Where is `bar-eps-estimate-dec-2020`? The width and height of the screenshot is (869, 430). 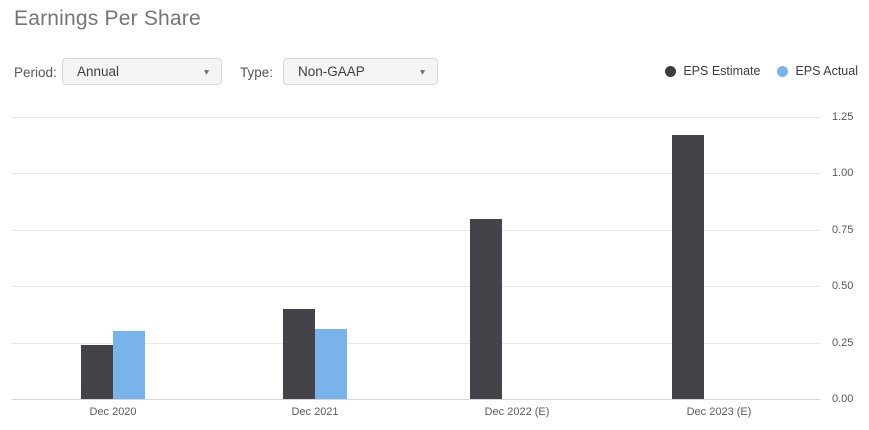 bar-eps-estimate-dec-2020 is located at coordinates (97, 372).